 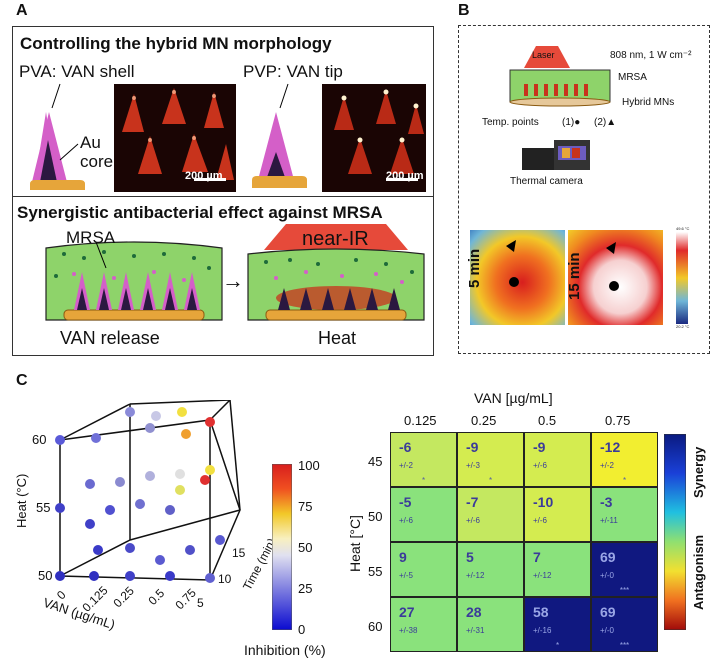 I want to click on heatmap-cell: 7 +/-12, so click(x=557, y=569).